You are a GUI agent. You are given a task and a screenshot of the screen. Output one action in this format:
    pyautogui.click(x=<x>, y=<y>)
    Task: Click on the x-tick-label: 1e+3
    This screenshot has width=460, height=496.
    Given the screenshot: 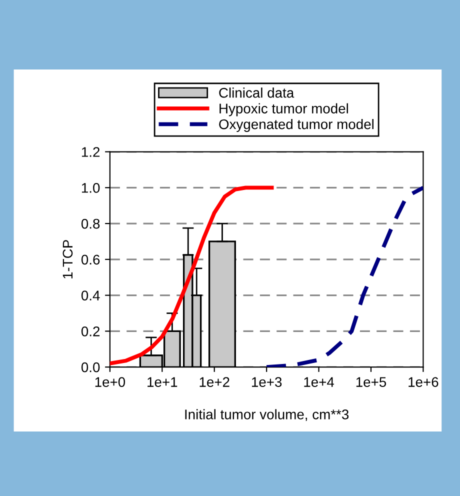 What is the action you would take?
    pyautogui.click(x=267, y=382)
    